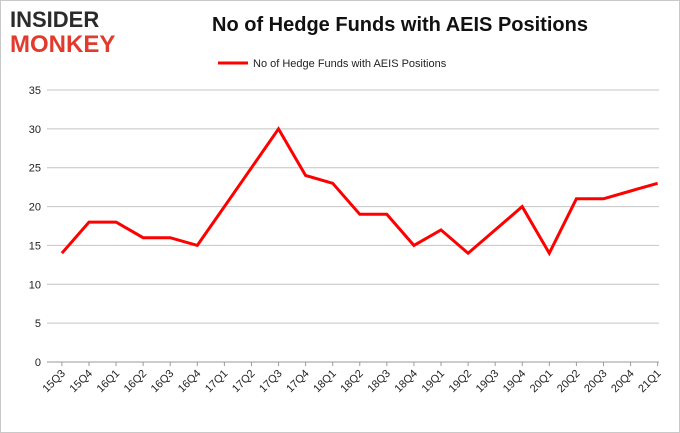 The image size is (680, 433). Describe the element at coordinates (82, 382) in the screenshot. I see `x-tick-label: 15Q4` at that location.